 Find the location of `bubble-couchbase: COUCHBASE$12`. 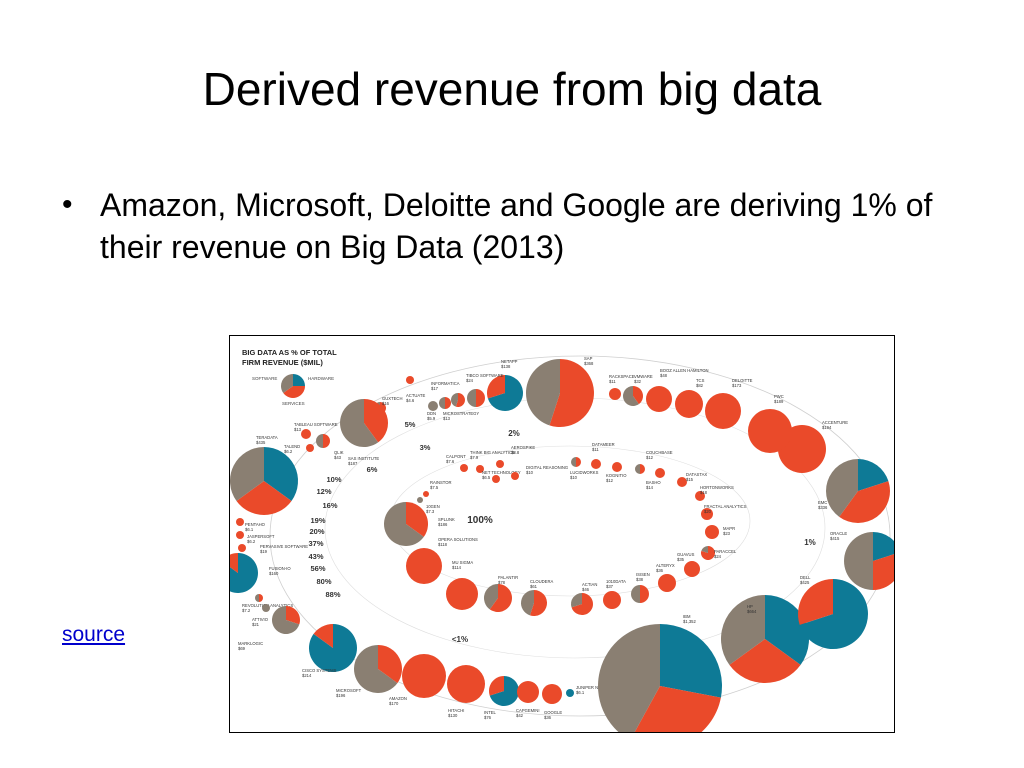

bubble-couchbase: COUCHBASE$12 is located at coordinates (654, 462).